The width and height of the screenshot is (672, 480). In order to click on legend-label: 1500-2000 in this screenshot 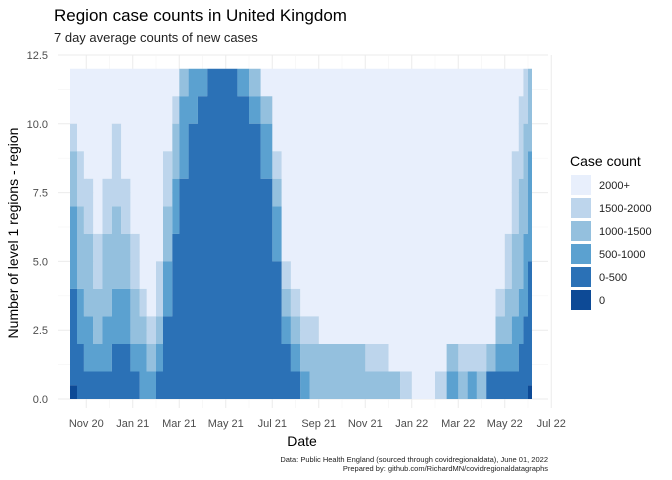, I will do `click(625, 209)`.